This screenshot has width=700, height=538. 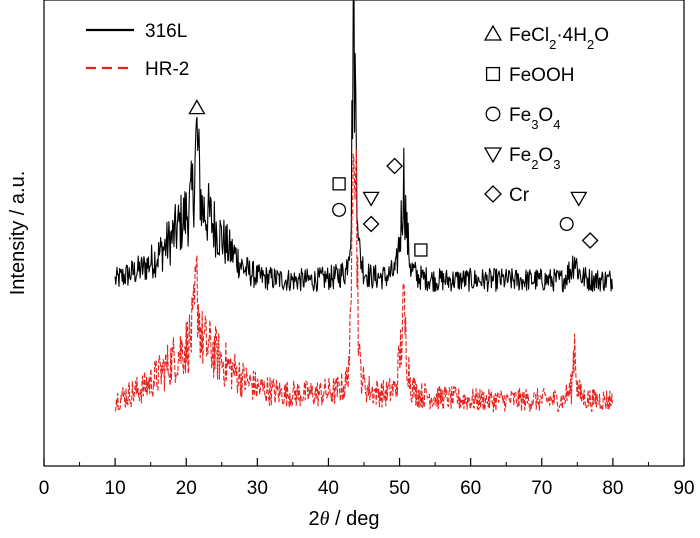 I want to click on x-tick-label: 40, so click(x=328, y=488).